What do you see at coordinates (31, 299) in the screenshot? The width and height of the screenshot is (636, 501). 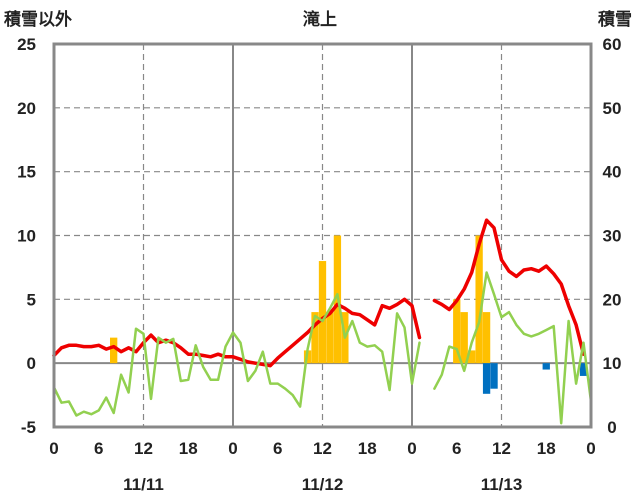 I see `left-tick-label: 5` at bounding box center [31, 299].